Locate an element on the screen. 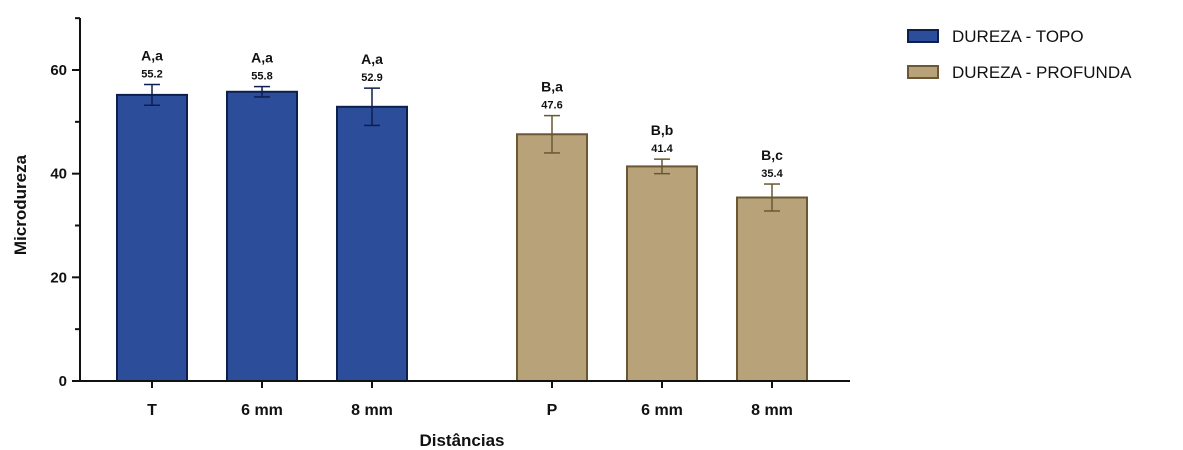 The image size is (1183, 450). group-label-1-3: A,a is located at coordinates (372, 59).